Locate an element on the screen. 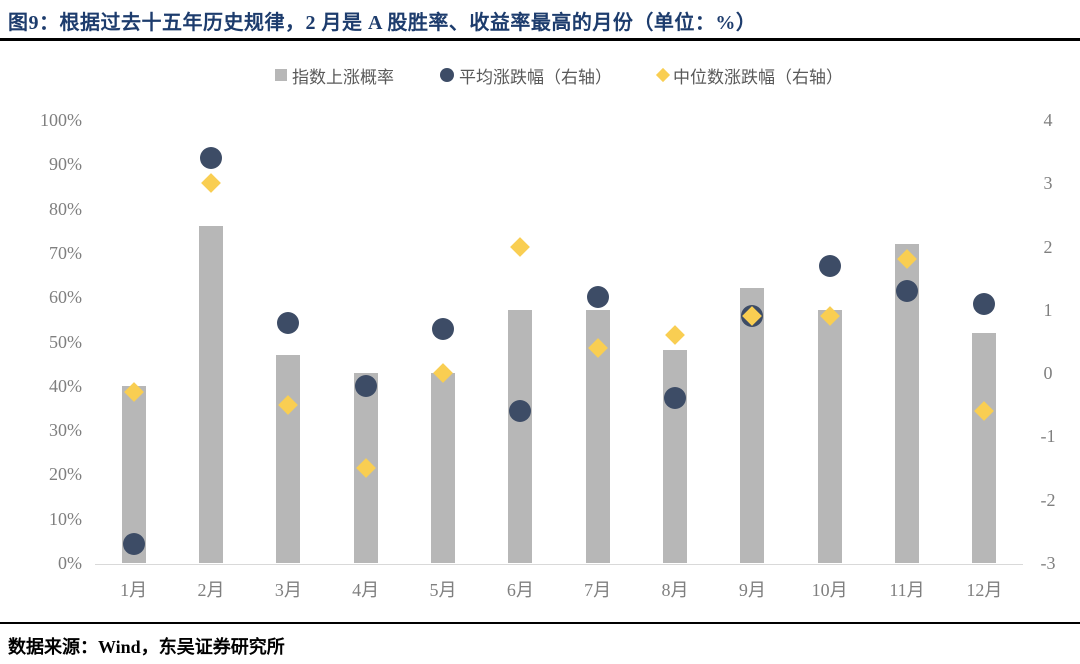 The image size is (1080, 664). avg-point-8月 is located at coordinates (675, 398).